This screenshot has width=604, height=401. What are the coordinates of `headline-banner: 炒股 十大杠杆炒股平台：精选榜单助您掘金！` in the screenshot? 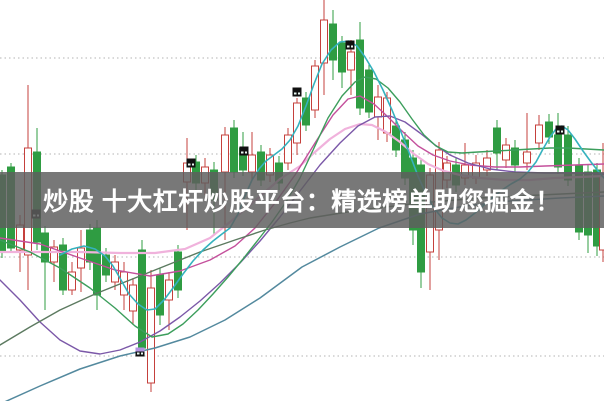 It's located at (302, 200).